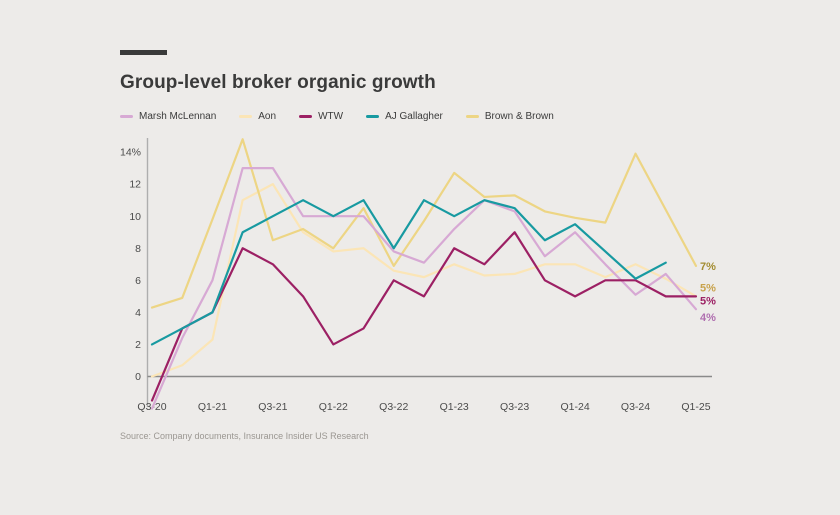 The width and height of the screenshot is (840, 515). Describe the element at coordinates (373, 116) in the screenshot. I see `legend-swatch-aj-gallagher` at that location.